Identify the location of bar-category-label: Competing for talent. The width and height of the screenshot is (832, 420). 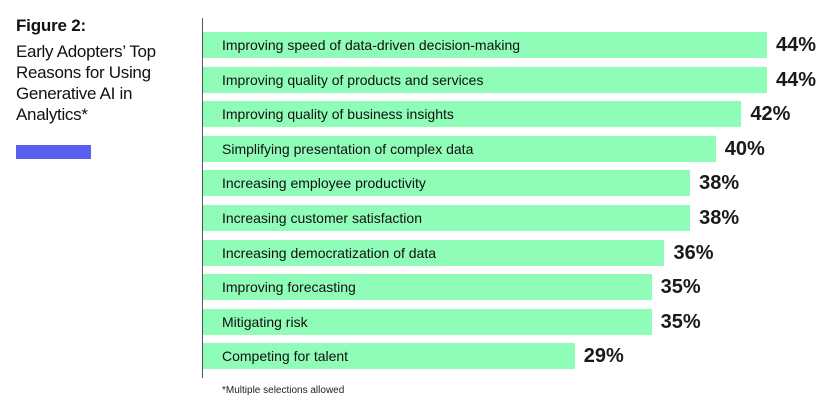
(285, 356).